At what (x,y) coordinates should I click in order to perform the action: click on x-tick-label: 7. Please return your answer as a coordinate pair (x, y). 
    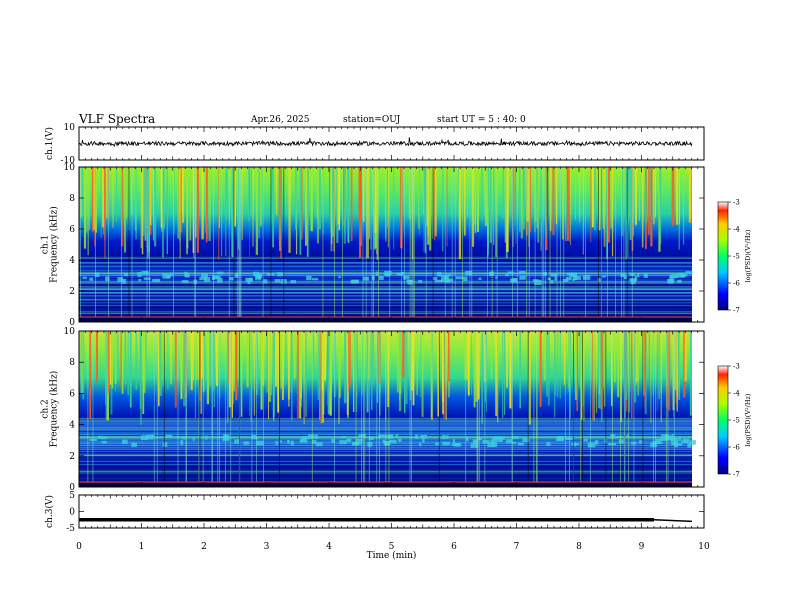
    Looking at the image, I should click on (517, 547).